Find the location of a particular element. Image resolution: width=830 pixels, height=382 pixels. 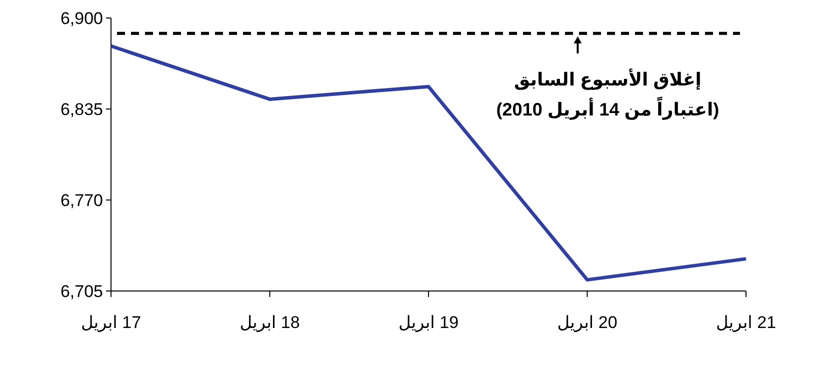

x-tick-label: 18 ابريل is located at coordinates (270, 323).